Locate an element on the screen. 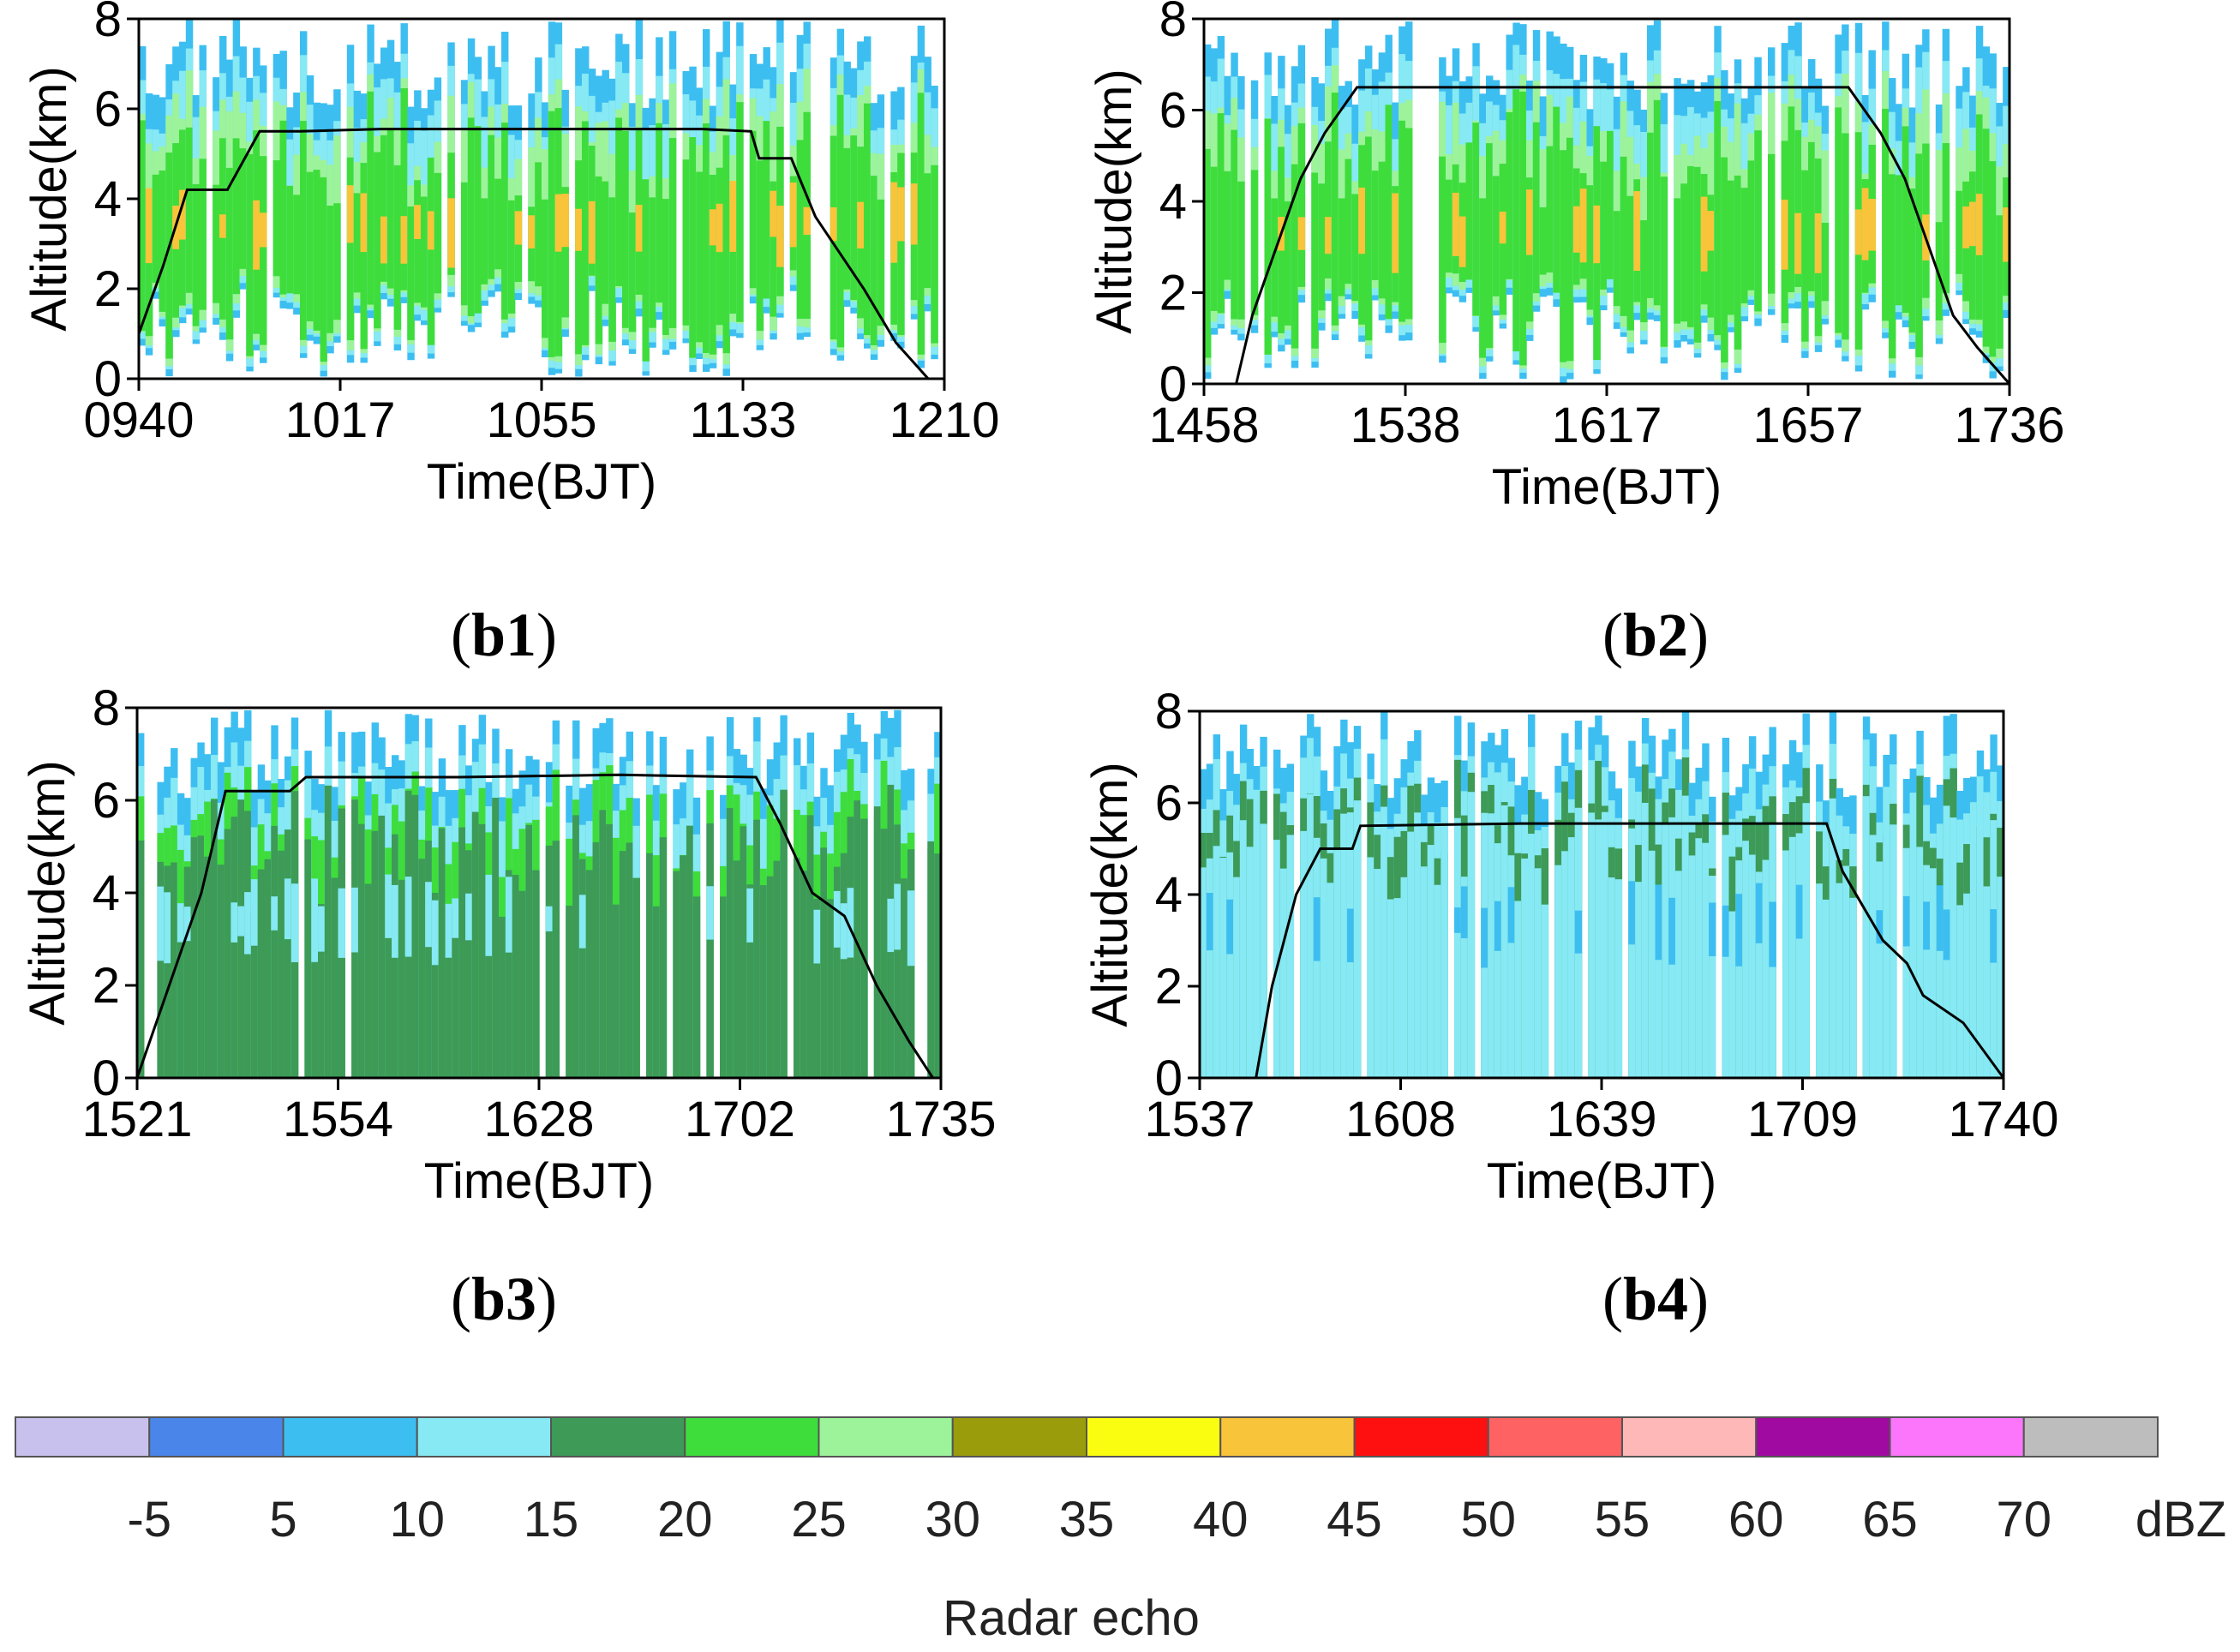 The width and height of the screenshot is (2240, 1652). x-axis-title: Time(BJT) is located at coordinates (541, 482).